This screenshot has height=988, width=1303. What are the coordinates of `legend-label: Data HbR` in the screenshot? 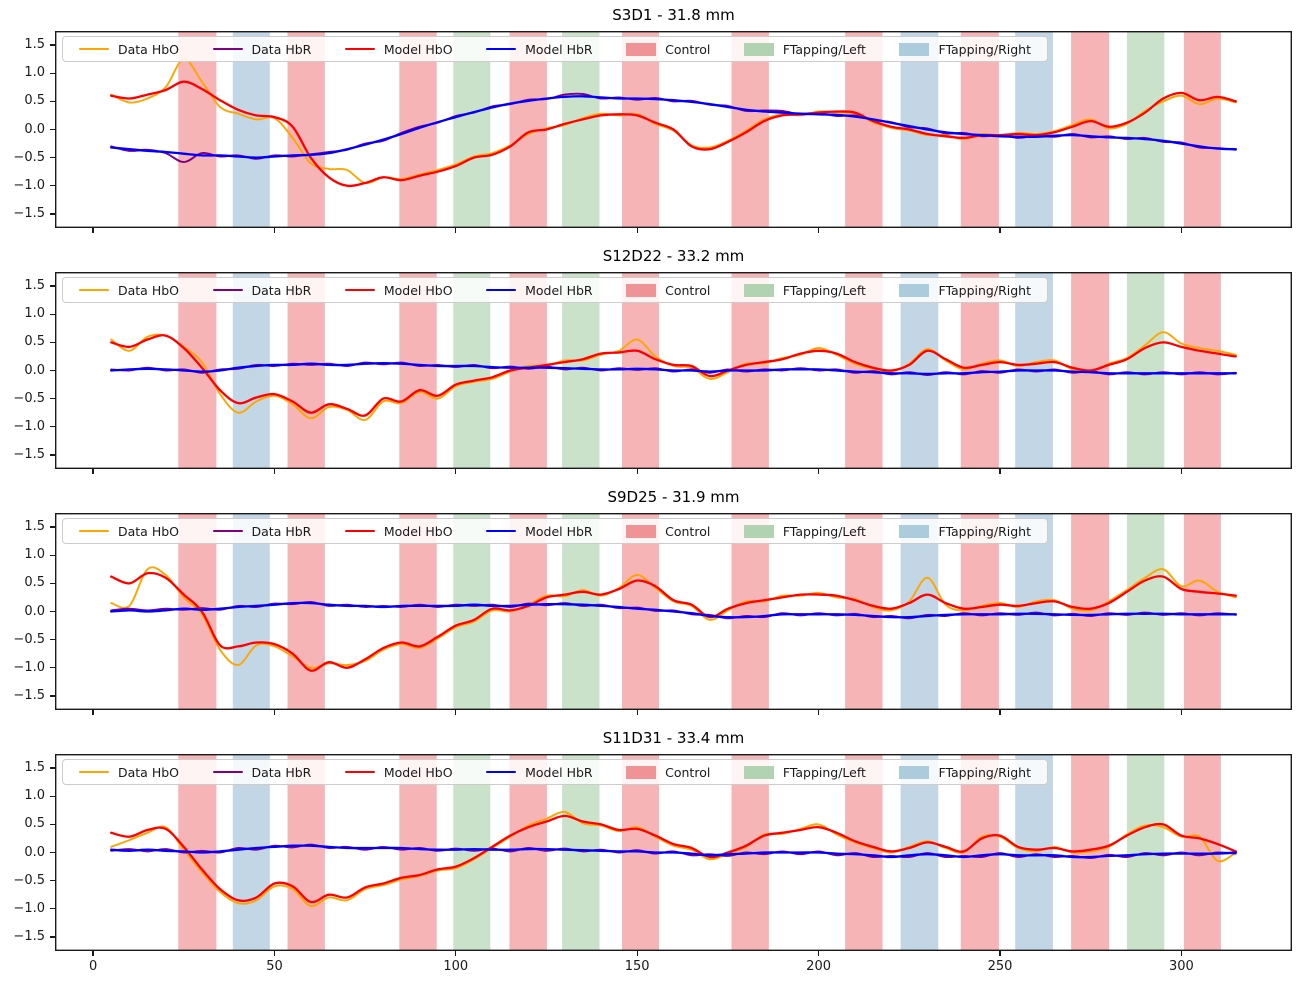 It's located at (281, 531).